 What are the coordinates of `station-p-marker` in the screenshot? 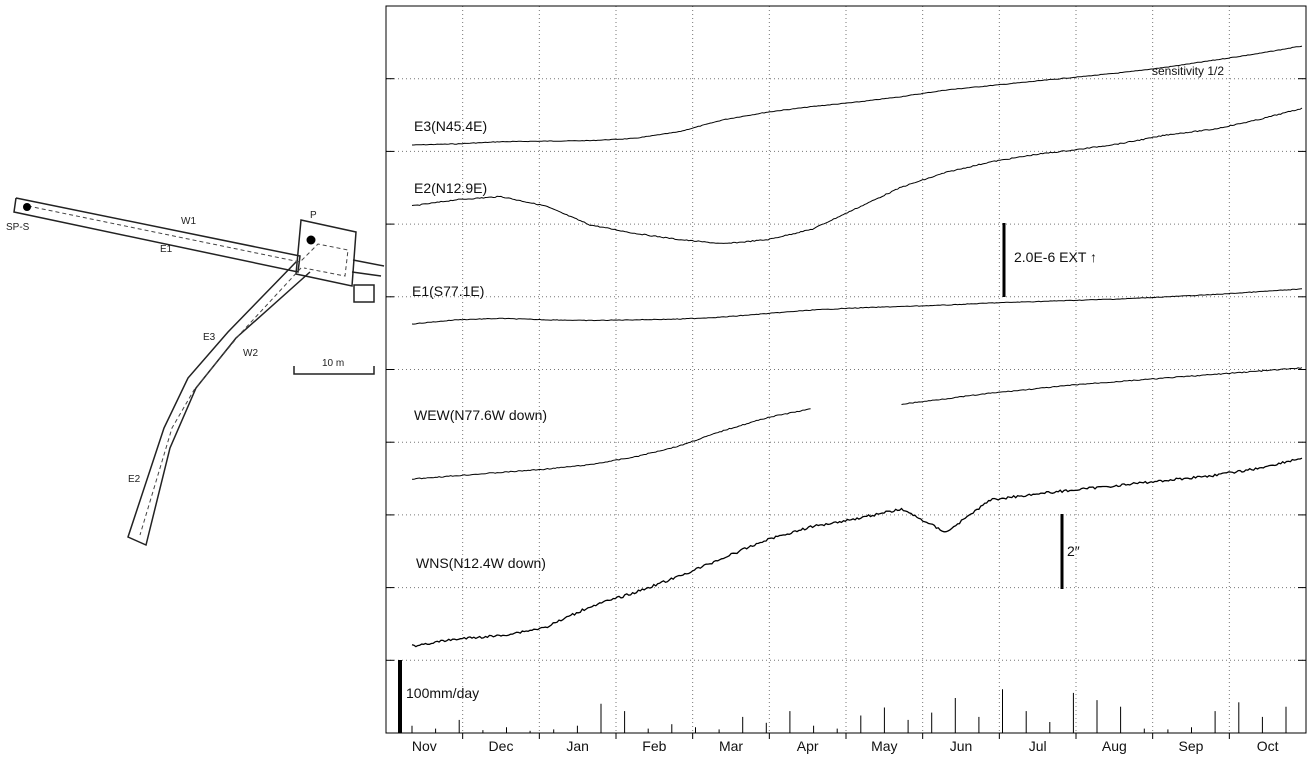 It's located at (311, 240).